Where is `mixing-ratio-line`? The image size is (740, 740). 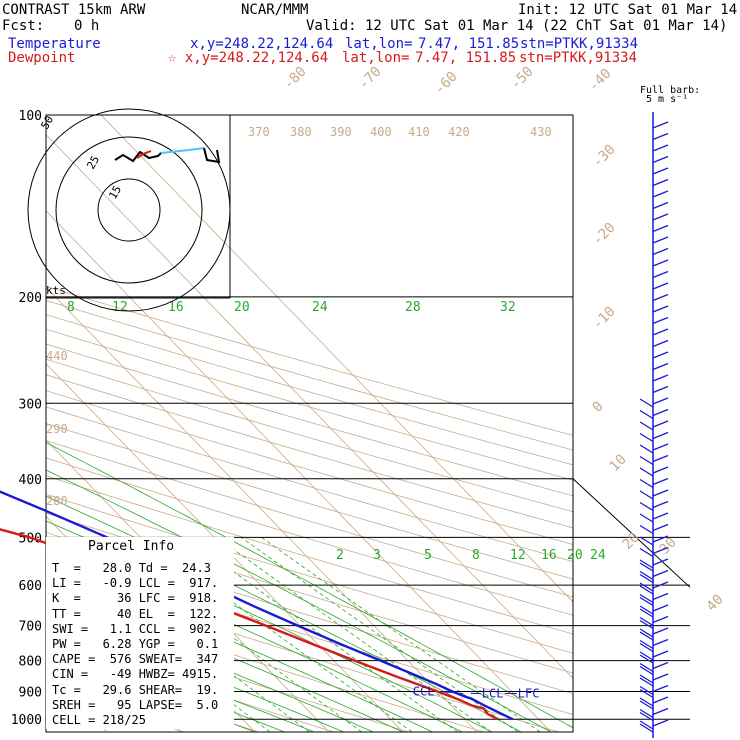
mixing-ratio-line is located at coordinates (322, 634).